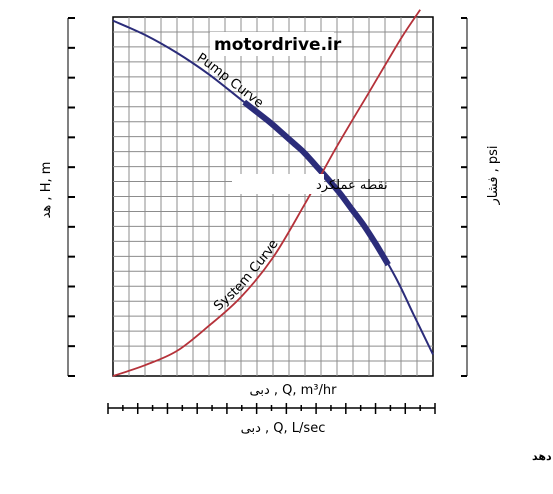 The image size is (553, 494). I want to click on left-axis-ticks, so click(71, 197).